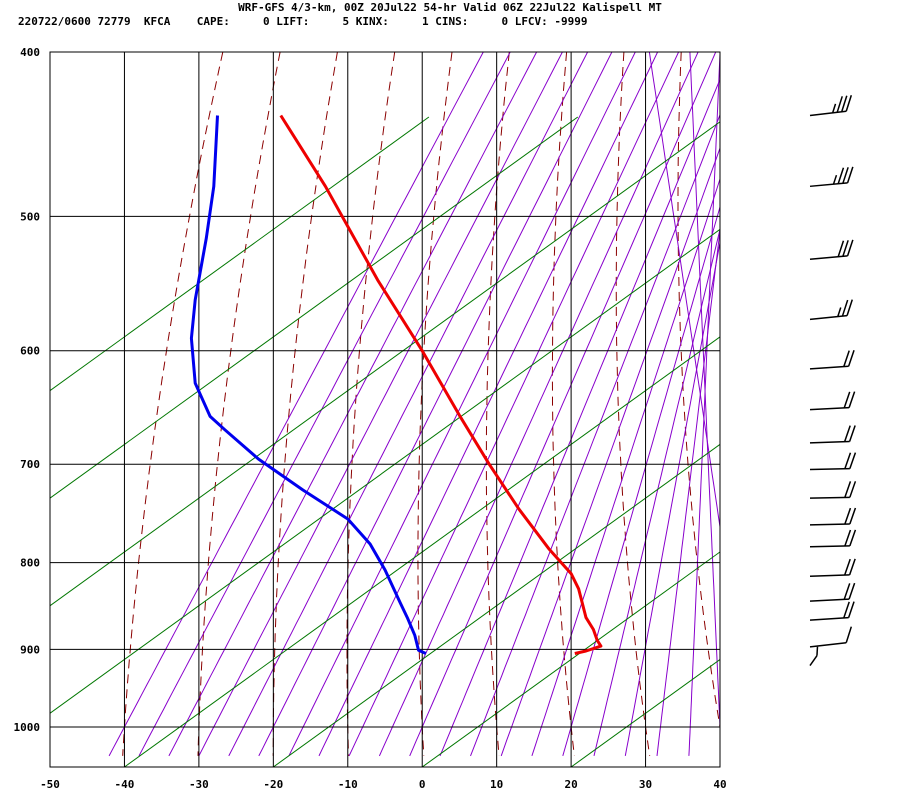  I want to click on x-axis-ticks: -50 -40 -30 -20 -10 0 10 20 30 40, so click(383, 784).